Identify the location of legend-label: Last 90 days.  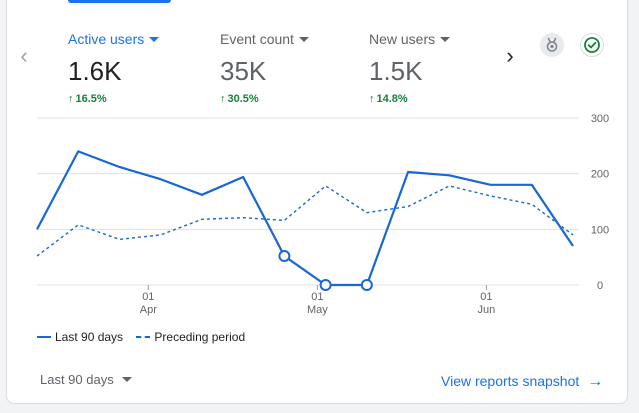
(89, 337).